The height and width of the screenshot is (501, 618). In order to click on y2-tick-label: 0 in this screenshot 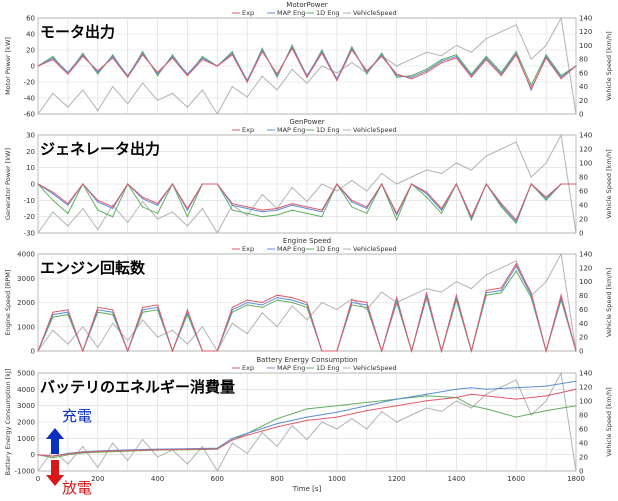, I will do `click(581, 472)`.